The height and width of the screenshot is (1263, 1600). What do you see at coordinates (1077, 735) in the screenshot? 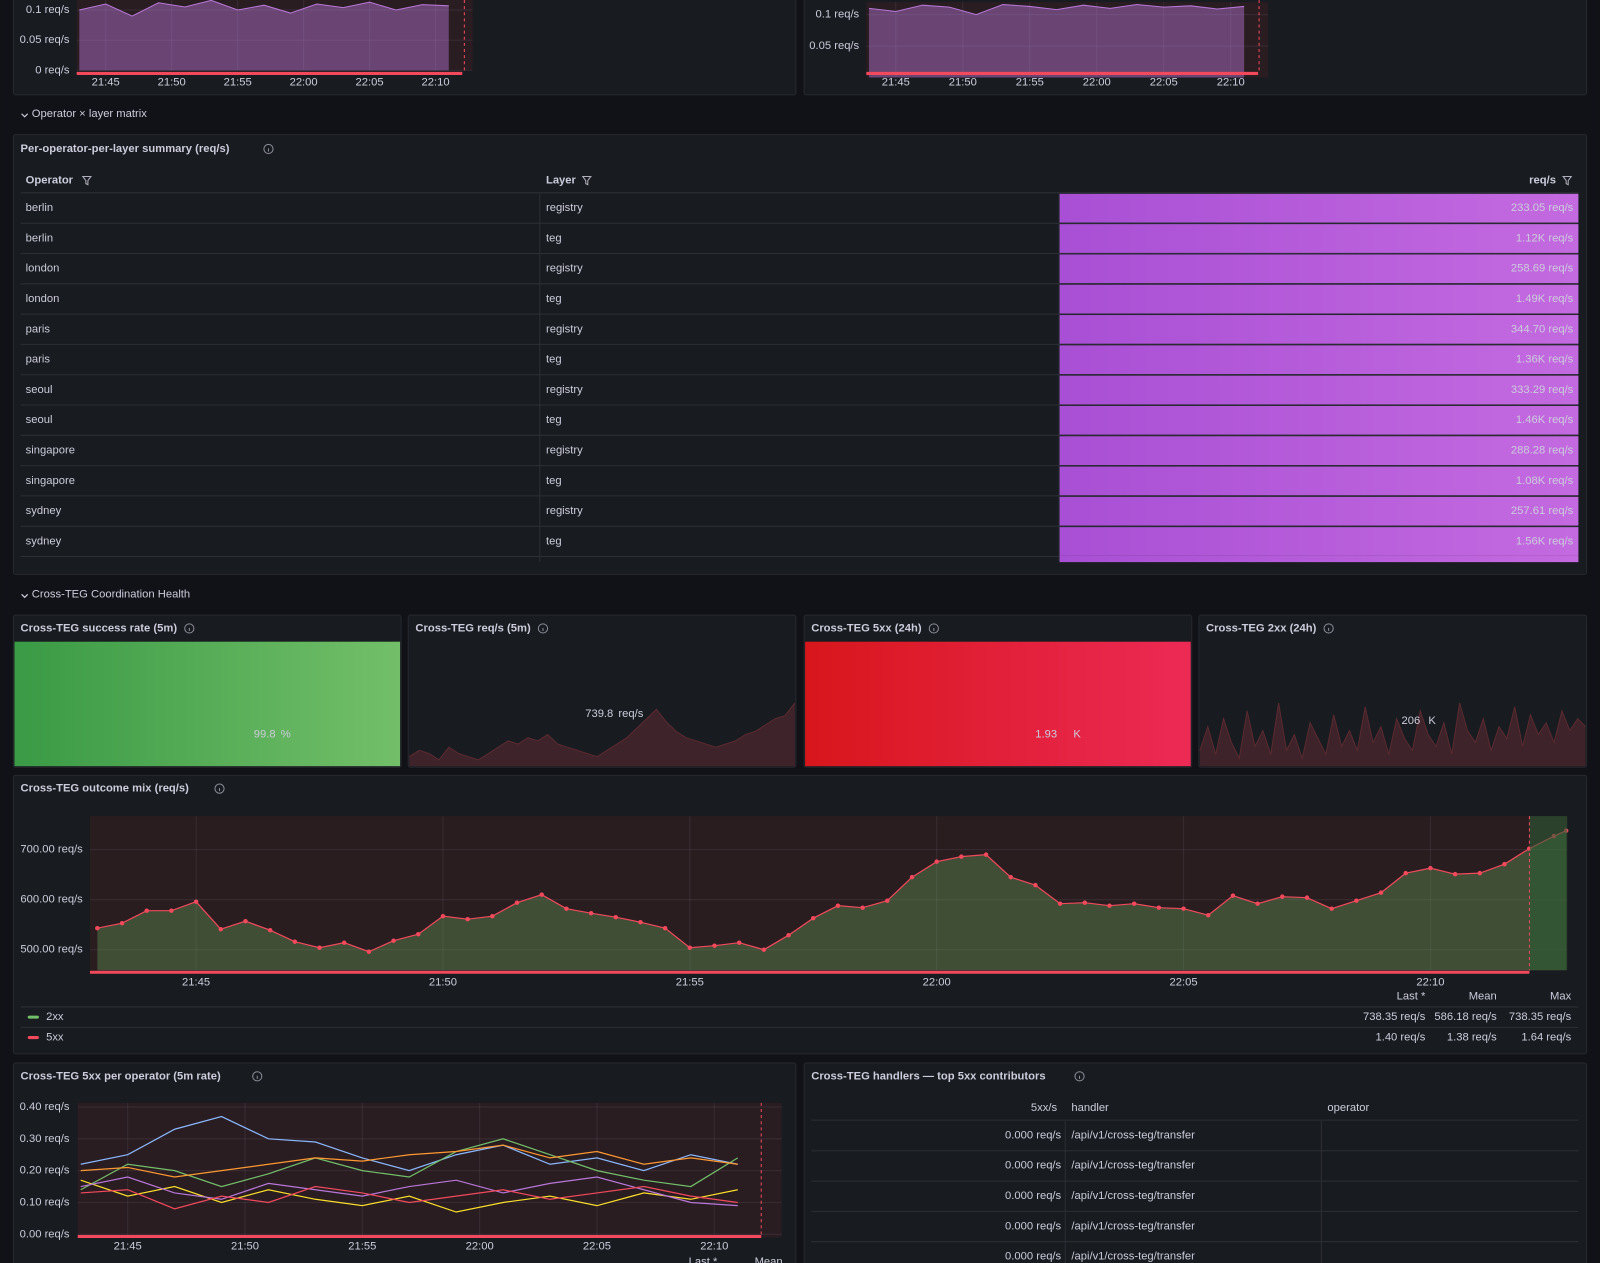
I see `stat-unit: K` at bounding box center [1077, 735].